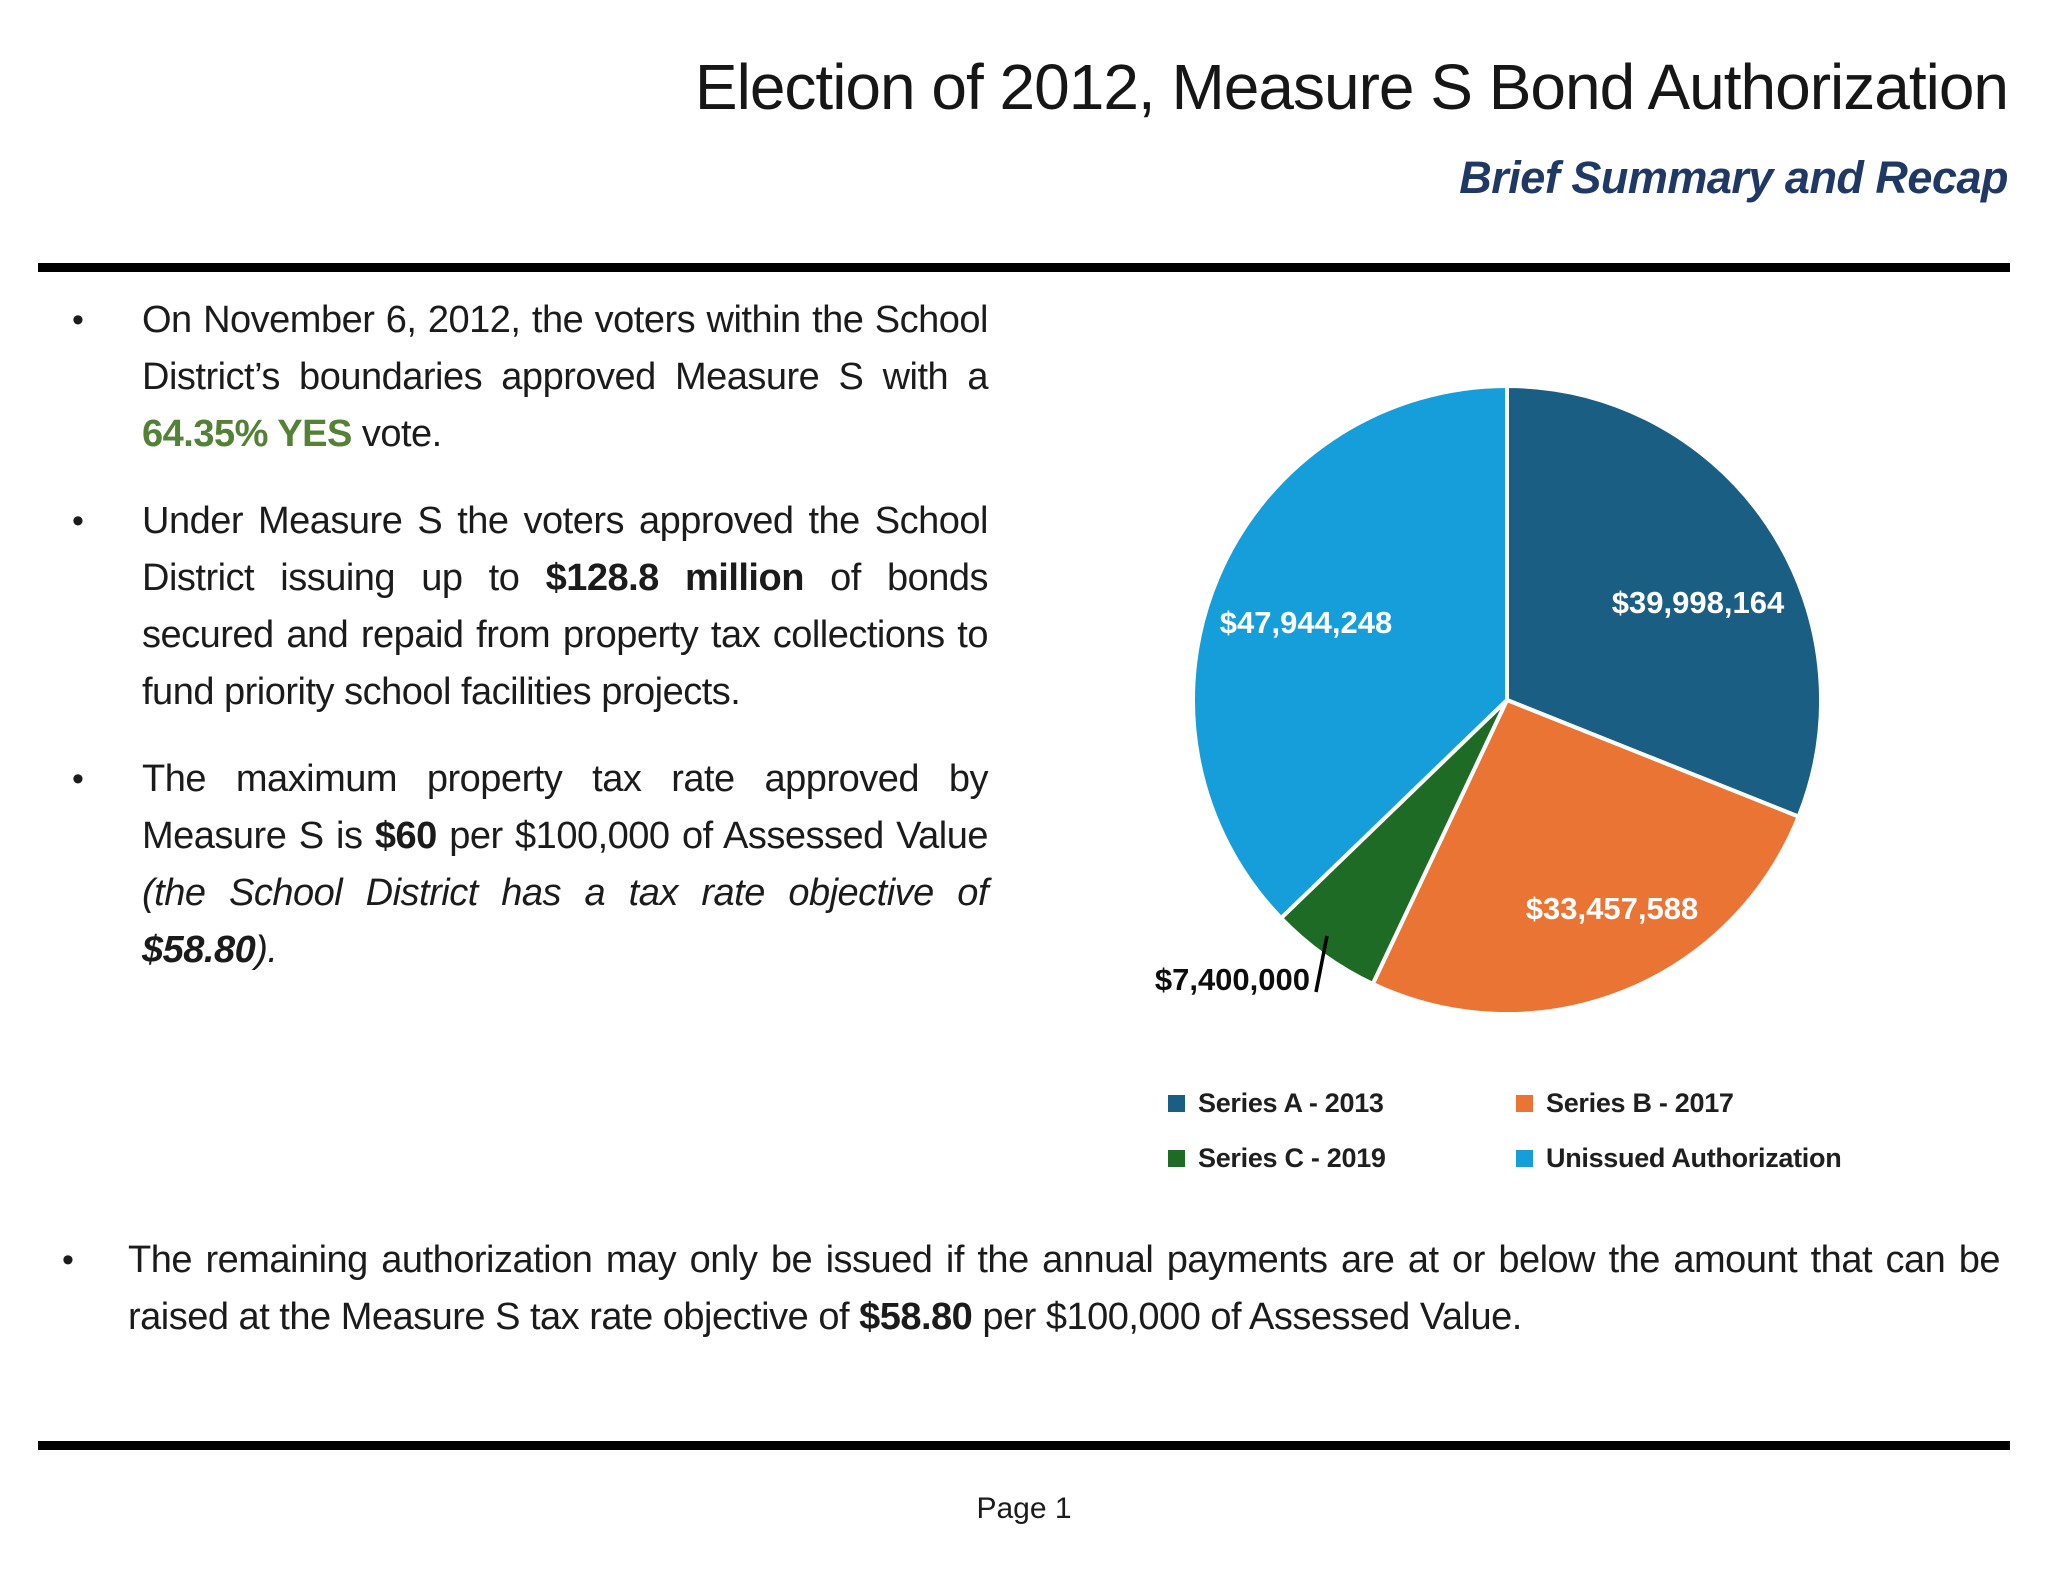  Describe the element at coordinates (1291, 1103) in the screenshot. I see `legend-label-series-a: Series A - 2013` at that location.